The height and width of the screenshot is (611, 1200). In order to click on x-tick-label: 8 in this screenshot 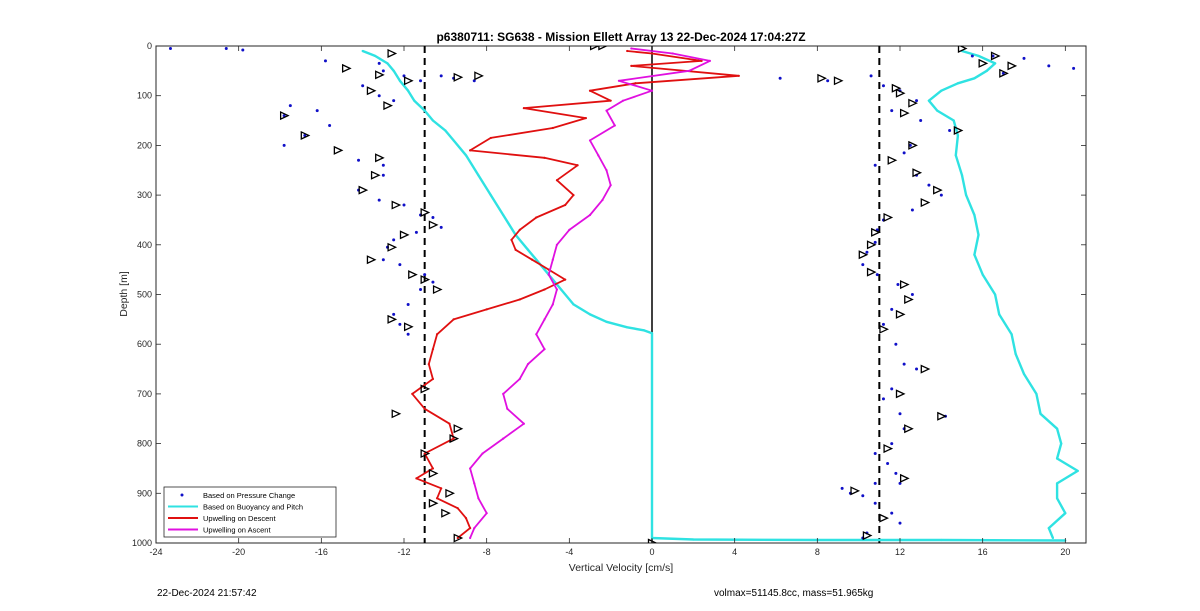, I will do `click(817, 552)`.